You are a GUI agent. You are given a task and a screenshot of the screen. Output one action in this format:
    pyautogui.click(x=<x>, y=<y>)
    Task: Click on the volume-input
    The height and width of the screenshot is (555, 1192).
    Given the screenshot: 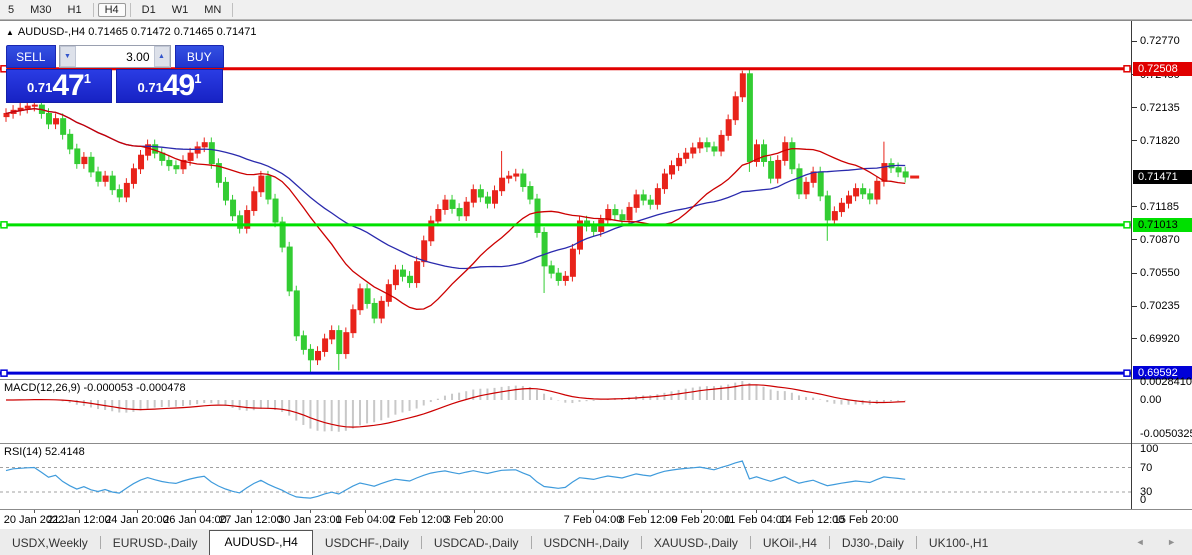 What is the action you would take?
    pyautogui.click(x=114, y=56)
    